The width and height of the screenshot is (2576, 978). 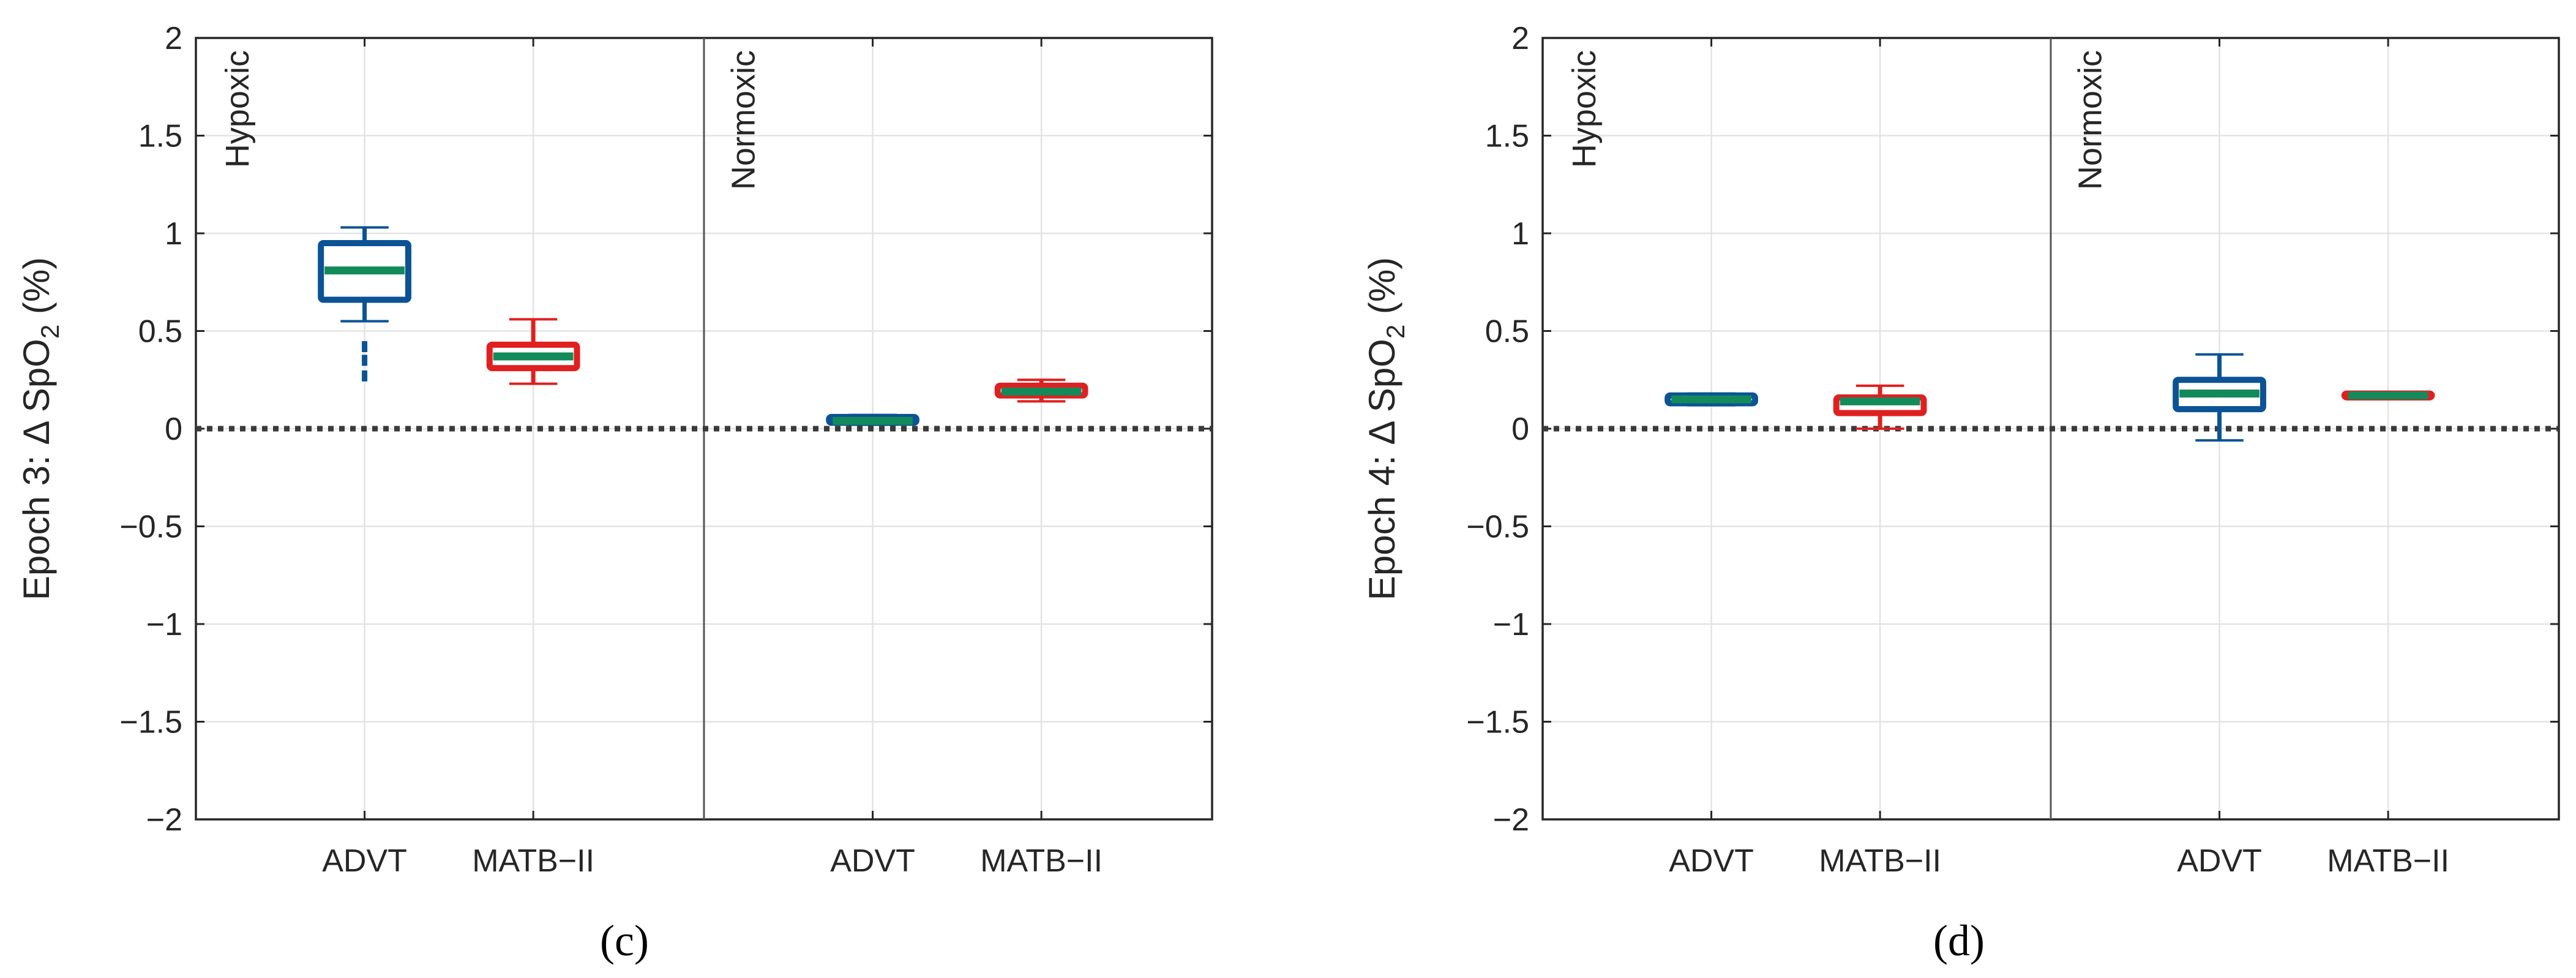 I want to click on y-axis-label: Epoch 4: Δ SpO2 (%), so click(x=1385, y=428).